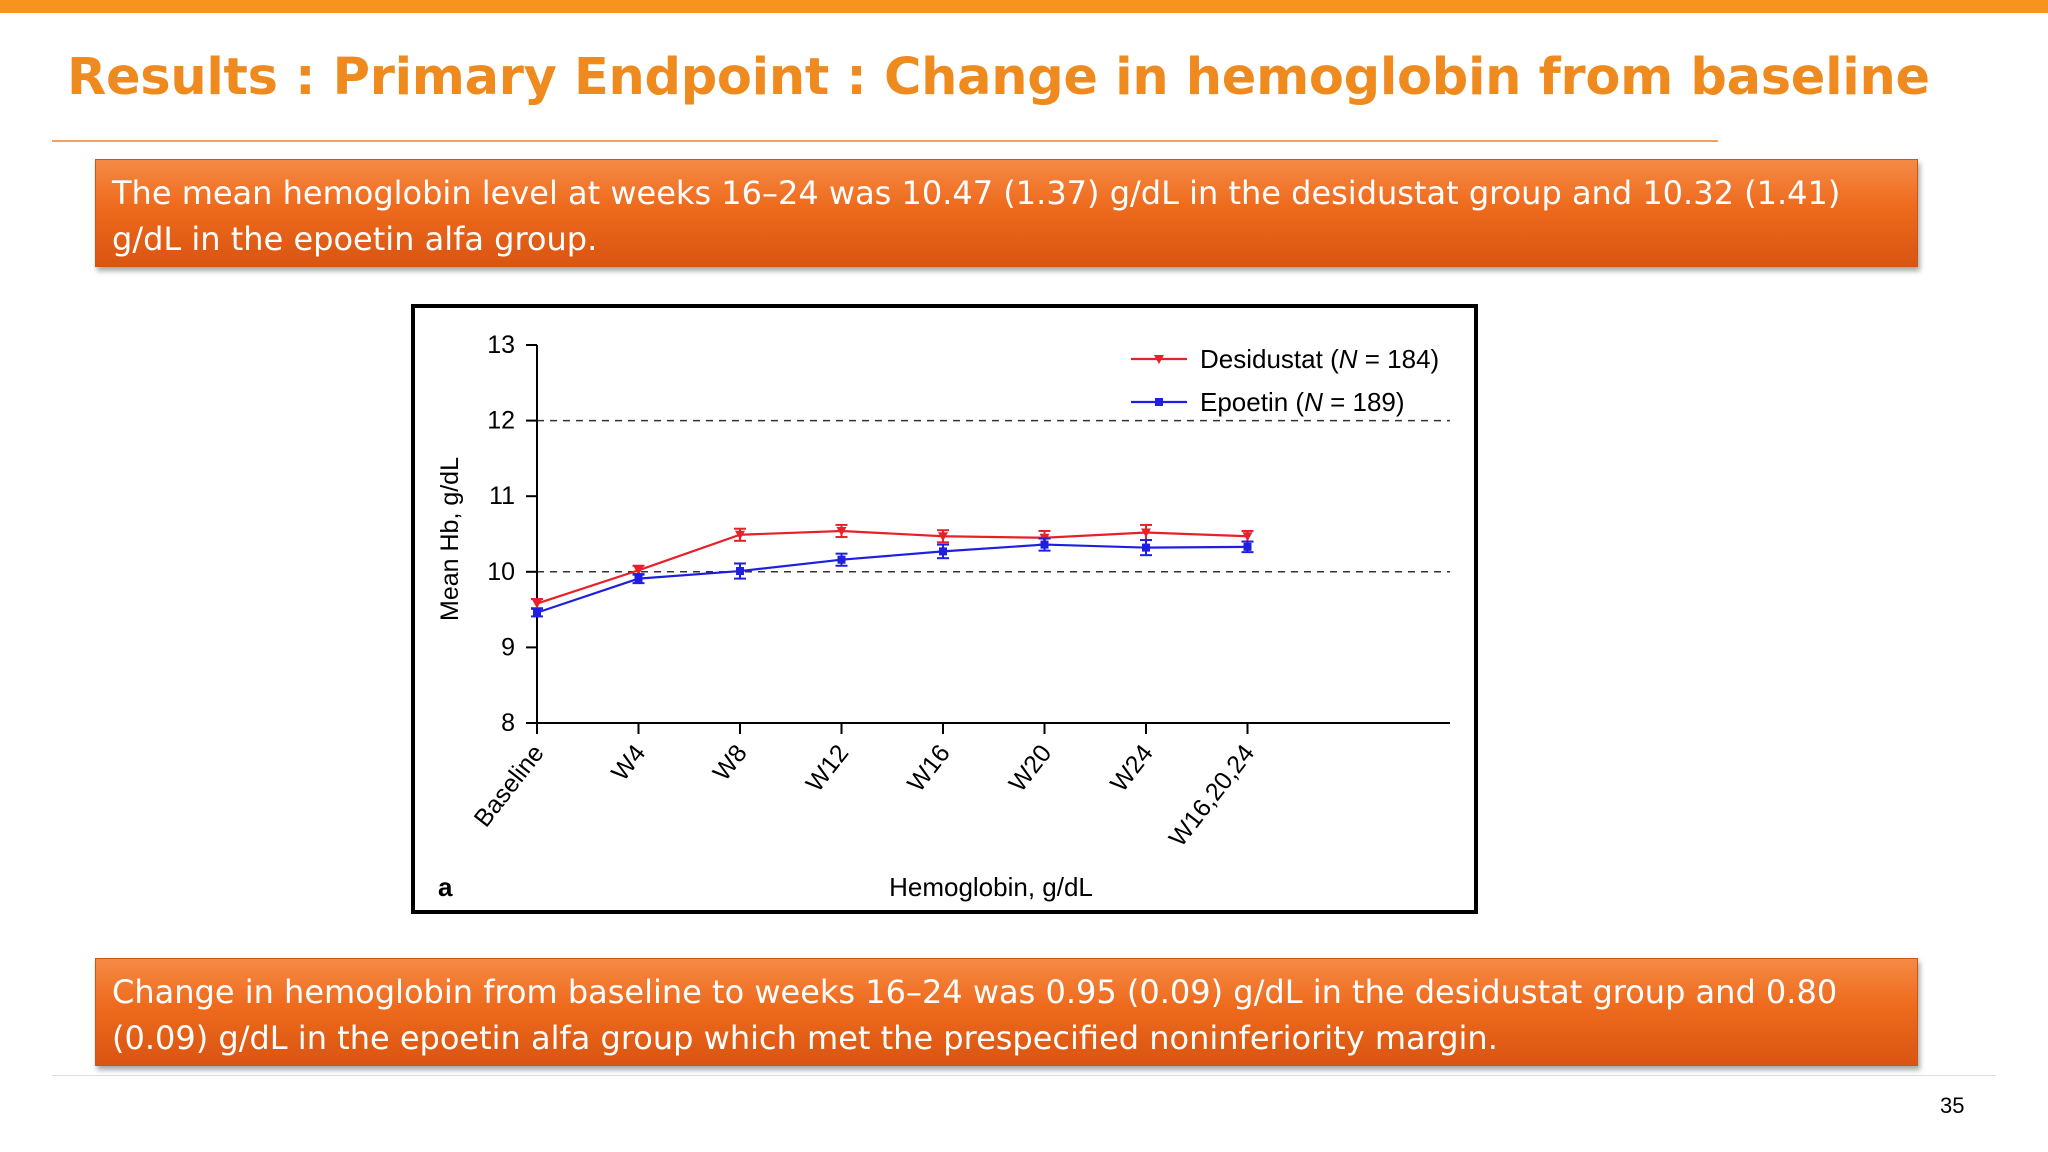  Describe the element at coordinates (929, 768) in the screenshot. I see `x-tick-label: W16` at that location.